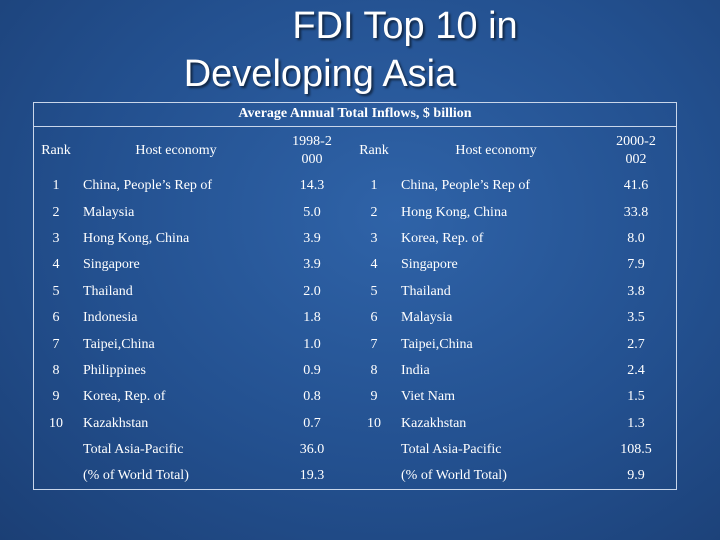  I want to click on rank-left-cell: 3, so click(56, 238).